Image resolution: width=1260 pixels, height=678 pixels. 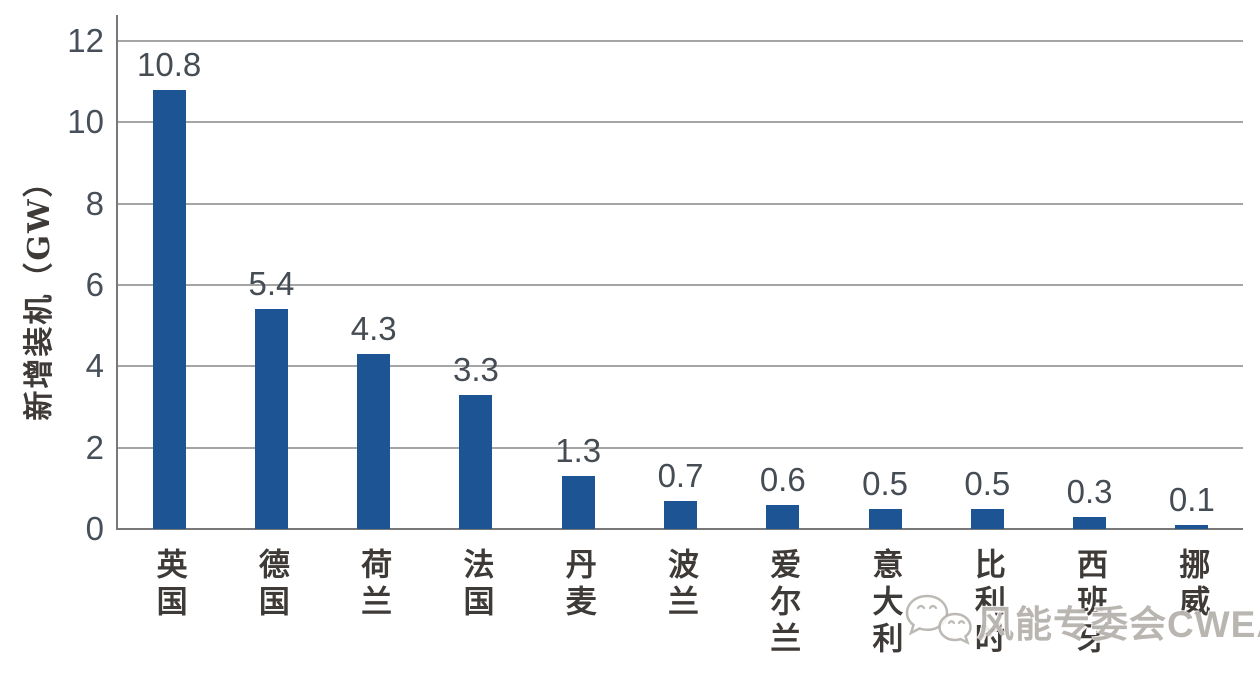 What do you see at coordinates (94, 284) in the screenshot?
I see `y-tick-label: 6` at bounding box center [94, 284].